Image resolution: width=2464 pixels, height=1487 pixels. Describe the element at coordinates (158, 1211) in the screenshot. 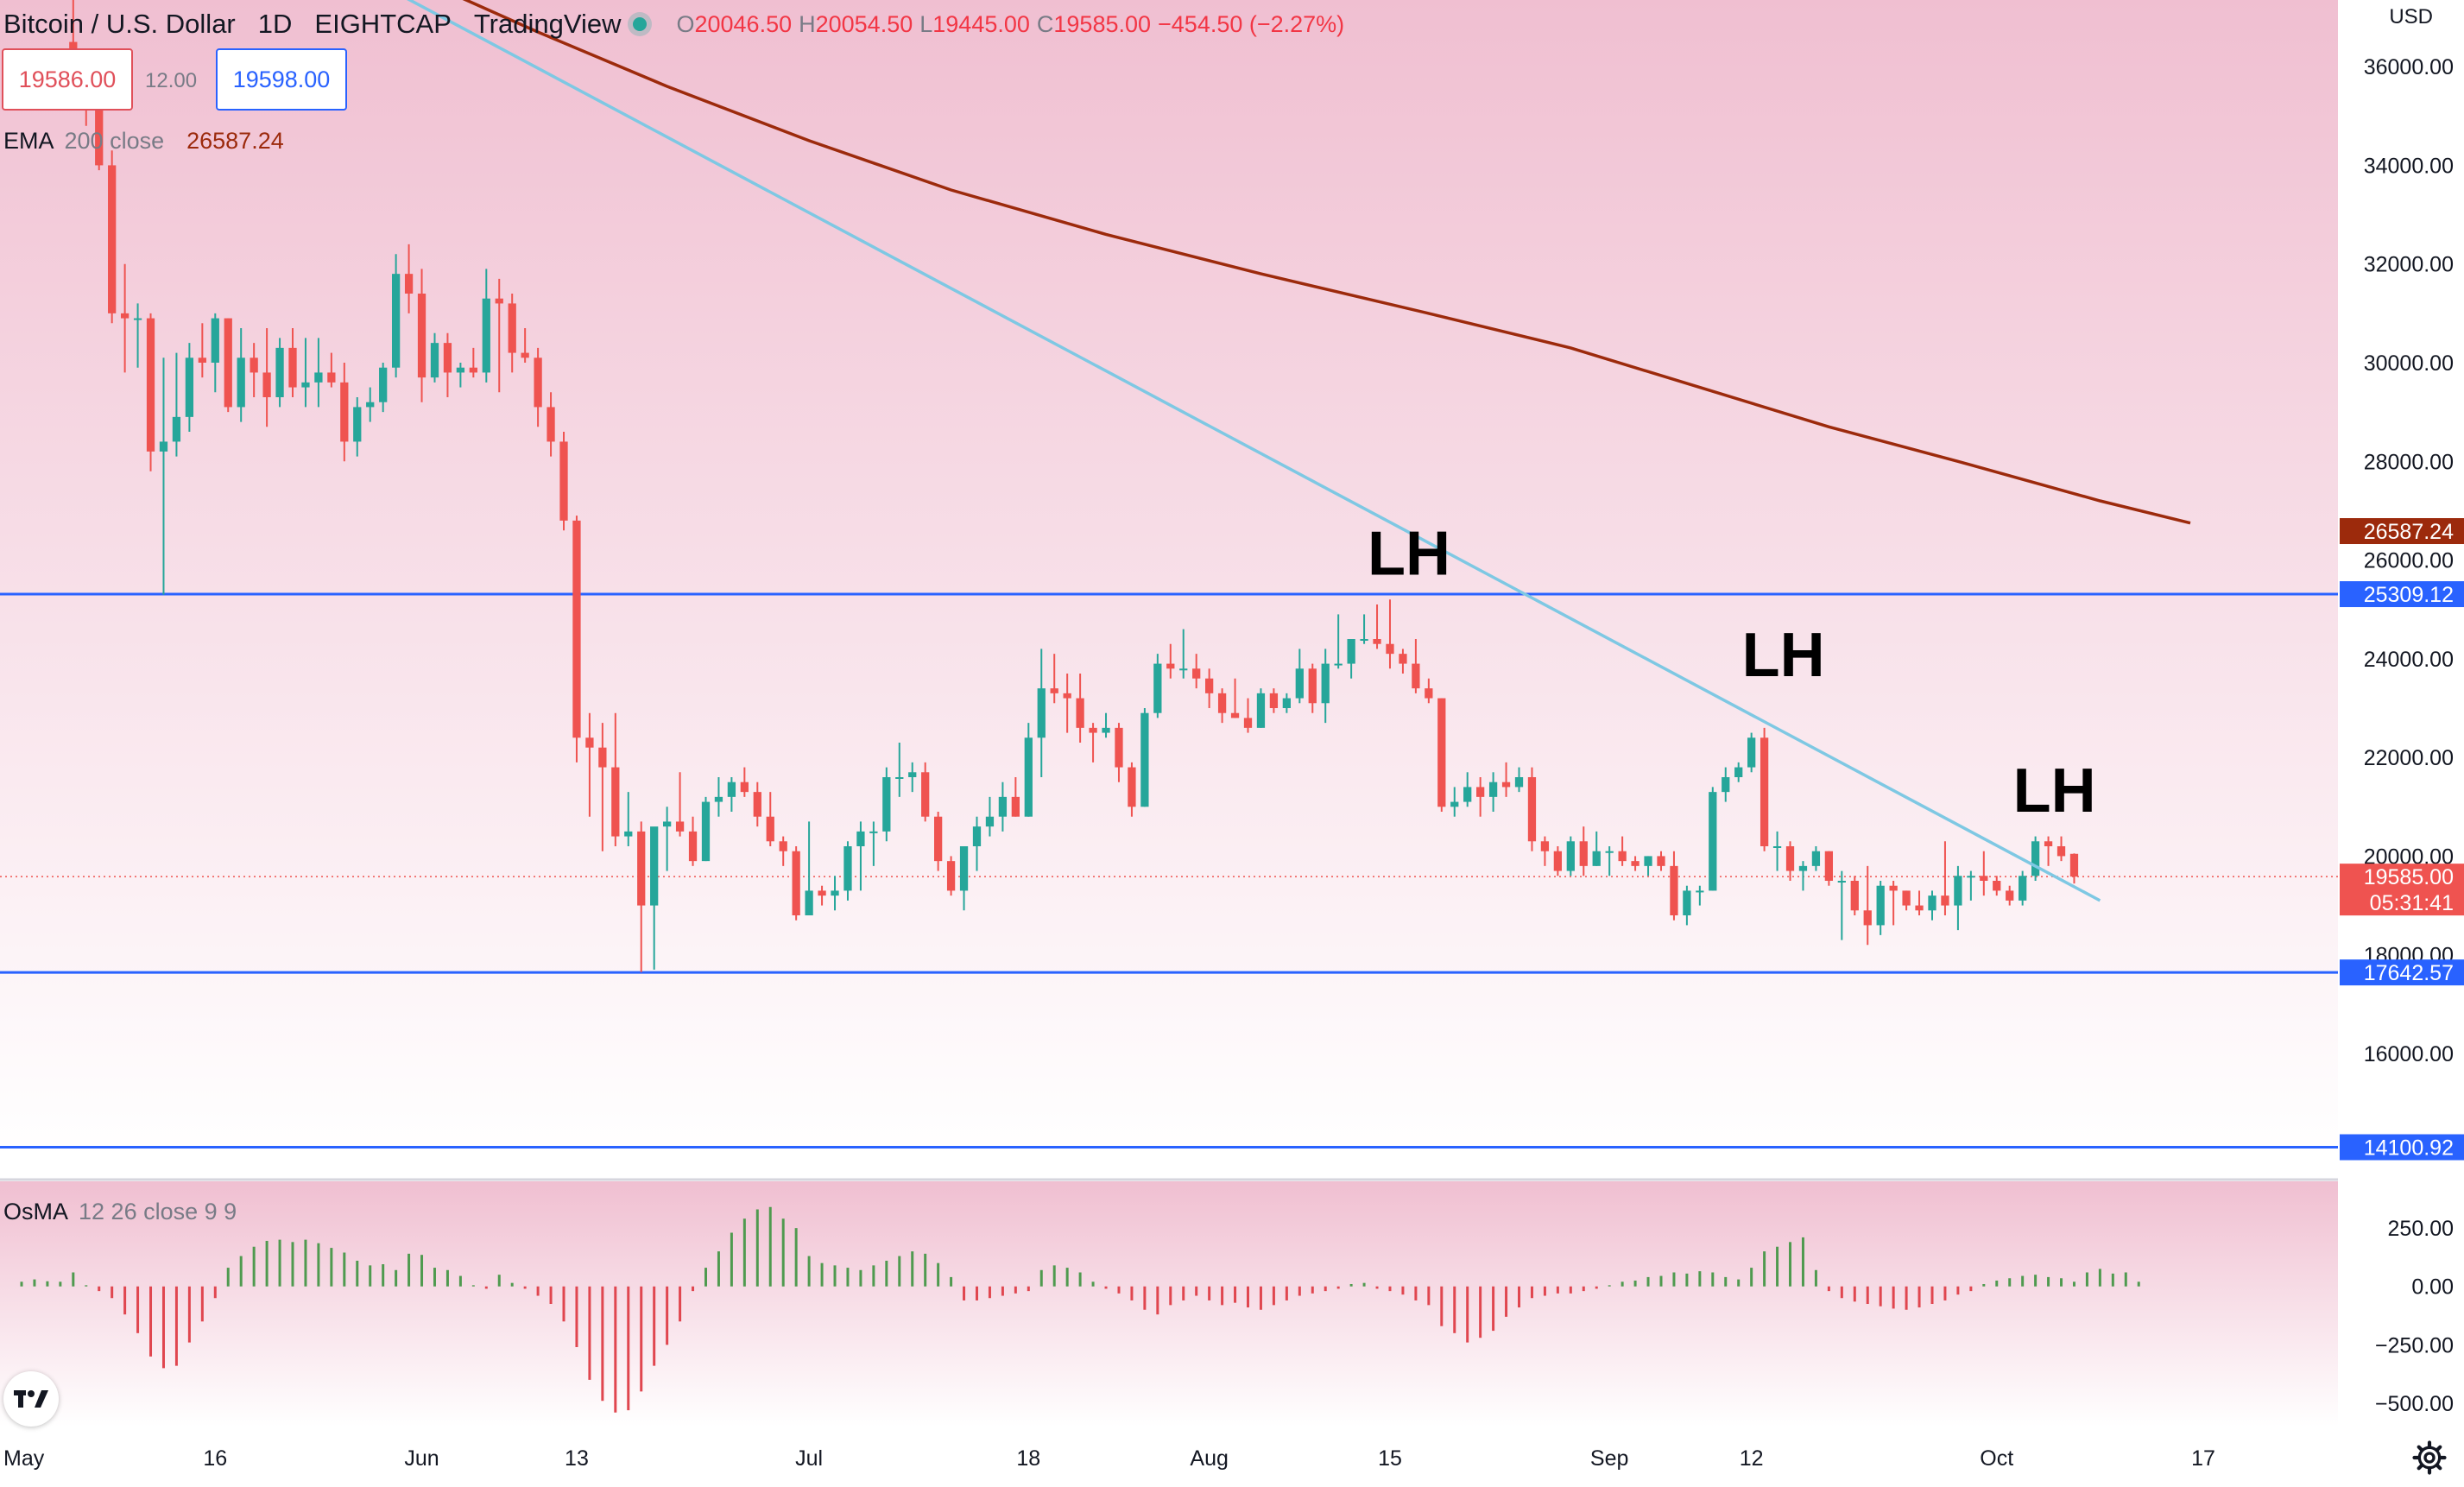

I see `osma-params: 12 26 close 9 9` at that location.